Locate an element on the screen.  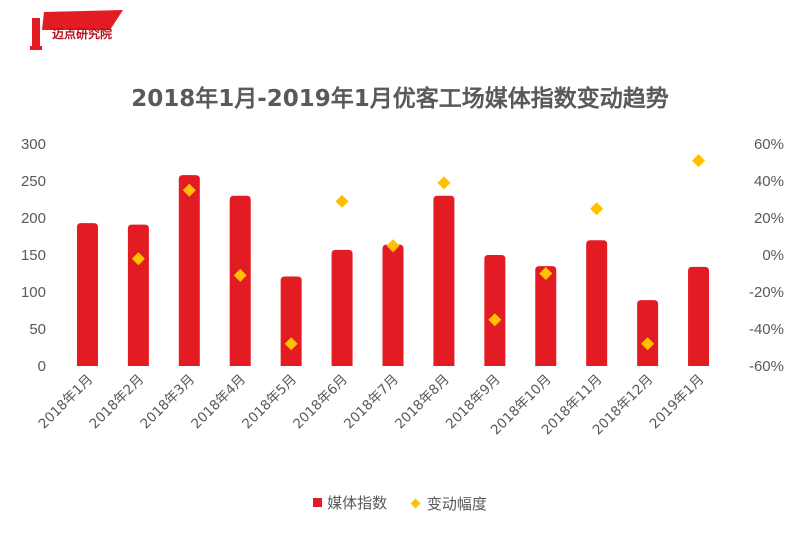
left-tick-label: 200 is located at coordinates (33, 218).